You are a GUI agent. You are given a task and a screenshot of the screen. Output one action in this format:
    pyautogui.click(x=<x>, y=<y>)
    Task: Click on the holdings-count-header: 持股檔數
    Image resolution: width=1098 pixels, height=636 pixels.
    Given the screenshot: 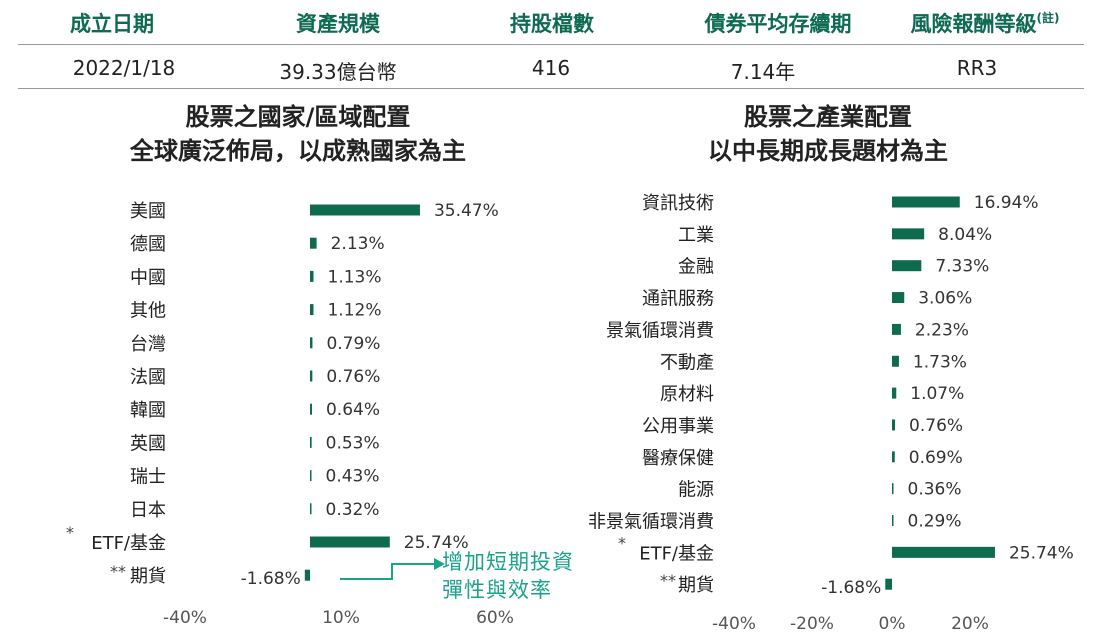 What is the action you would take?
    pyautogui.click(x=552, y=24)
    